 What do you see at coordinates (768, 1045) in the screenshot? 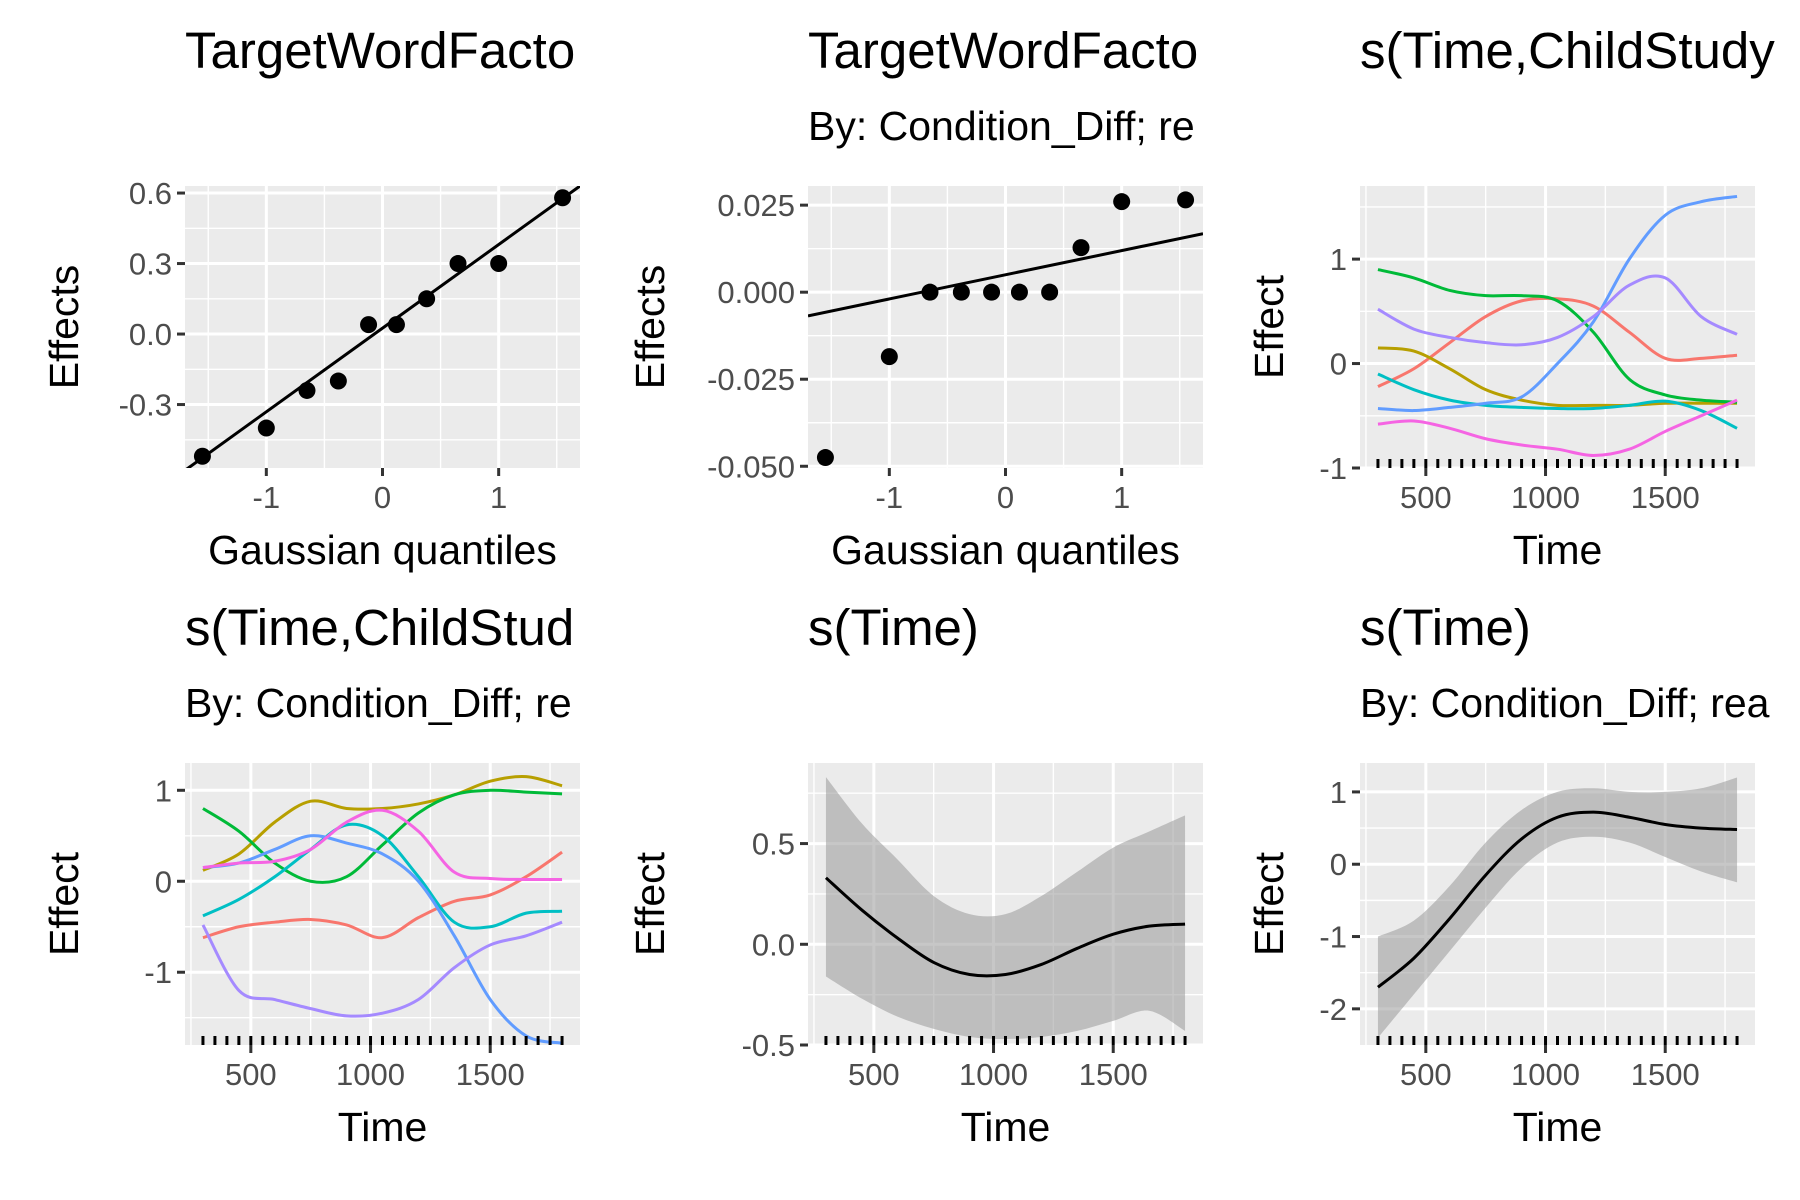
I see `y-tick-label: -0.5` at bounding box center [768, 1045].